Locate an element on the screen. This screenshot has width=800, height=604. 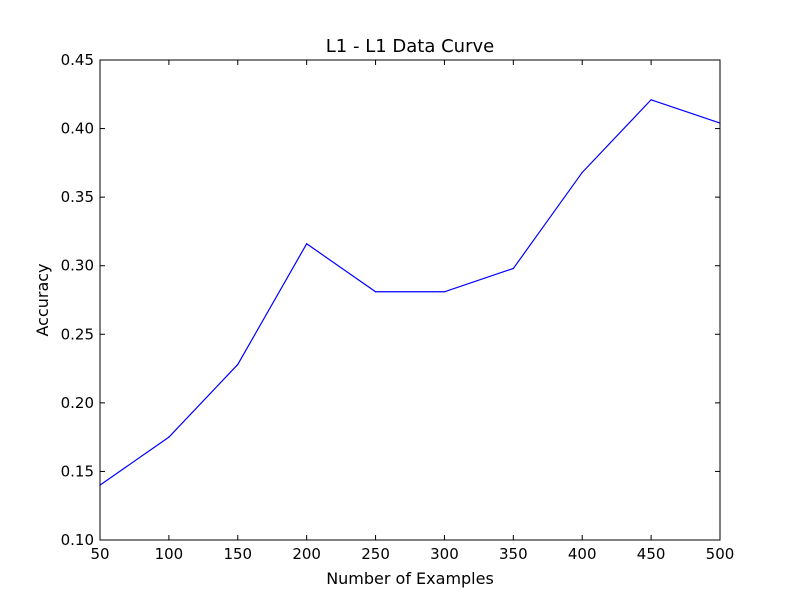
x-tick-label: 200 is located at coordinates (306, 554).